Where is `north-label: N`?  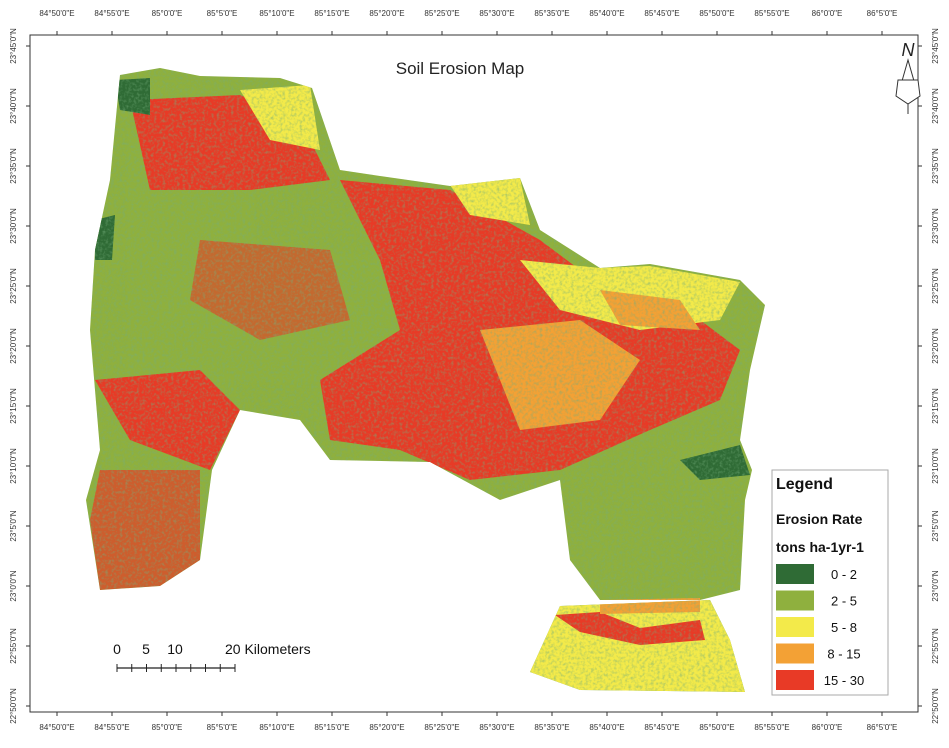
north-label: N is located at coordinates (909, 50).